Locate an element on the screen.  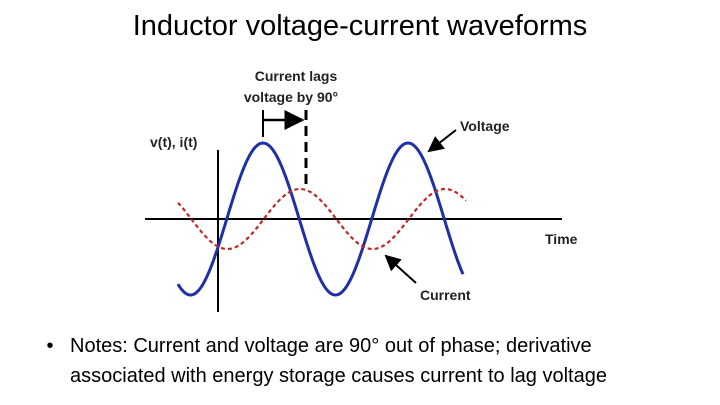
voltage-label: Voltage is located at coordinates (485, 126).